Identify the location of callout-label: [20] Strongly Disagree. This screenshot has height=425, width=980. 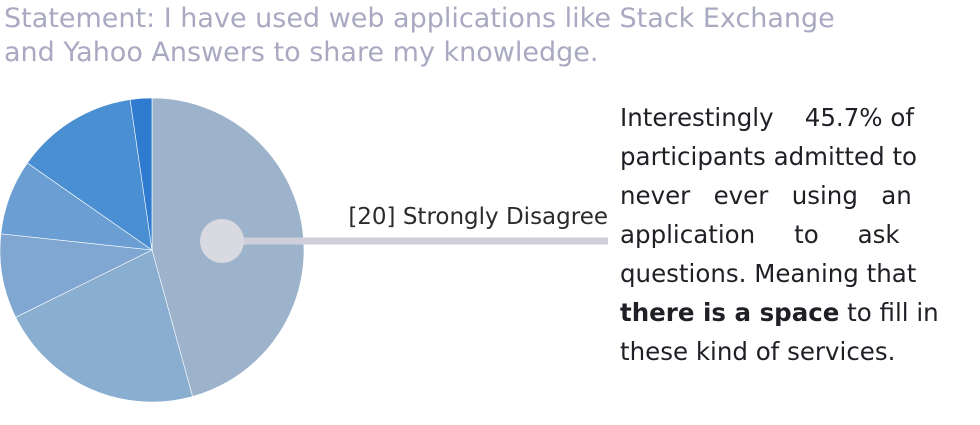
(478, 217).